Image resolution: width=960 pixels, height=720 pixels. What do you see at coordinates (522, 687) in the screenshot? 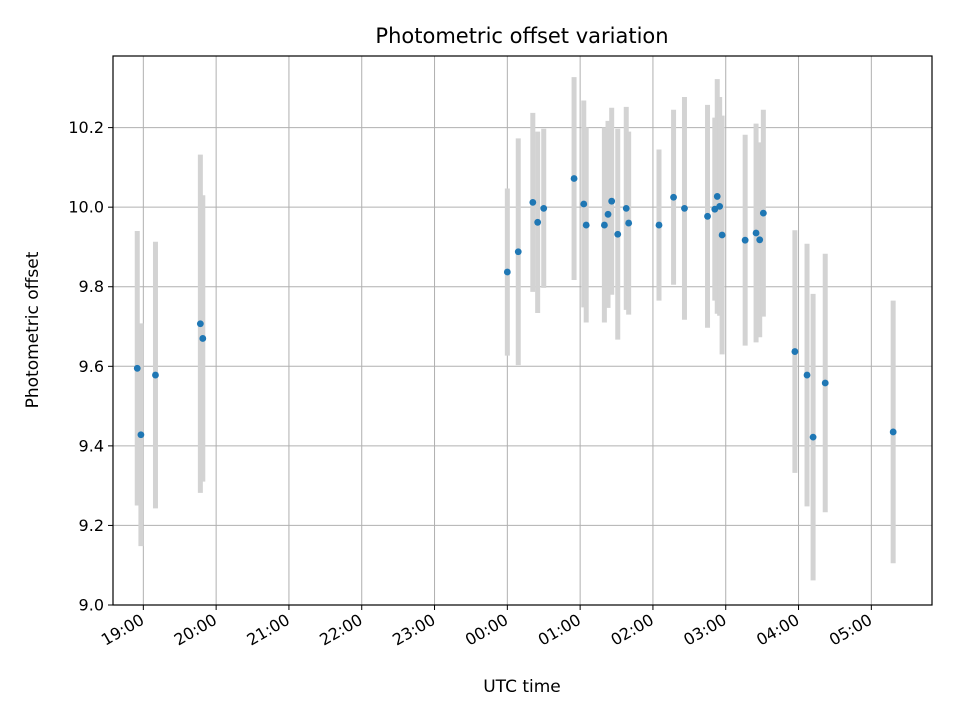
I see `x-axis-label: UTC time` at bounding box center [522, 687].